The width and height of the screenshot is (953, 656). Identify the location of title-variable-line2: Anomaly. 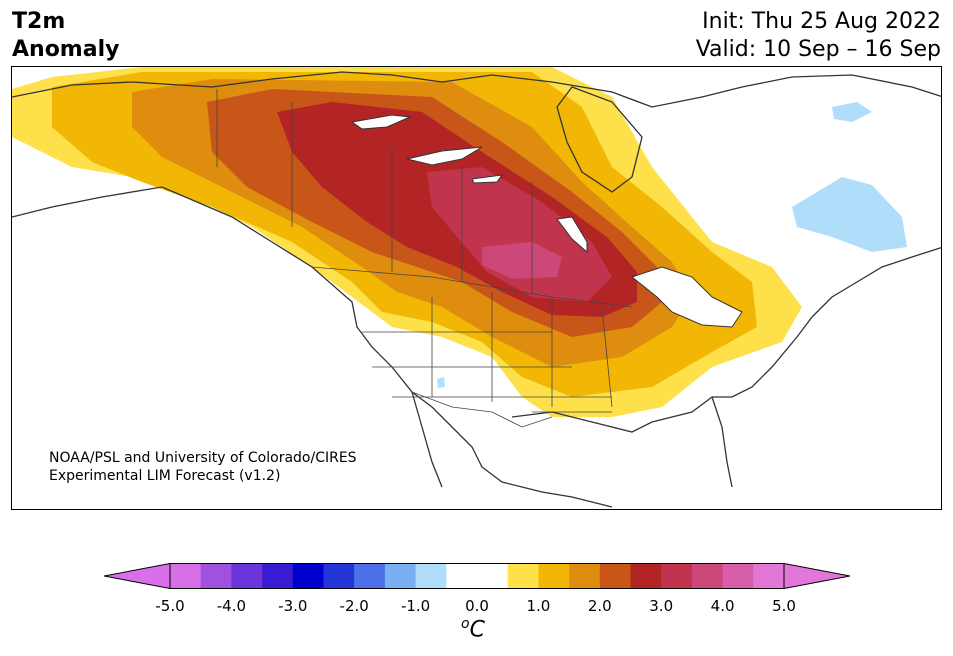
(66, 49).